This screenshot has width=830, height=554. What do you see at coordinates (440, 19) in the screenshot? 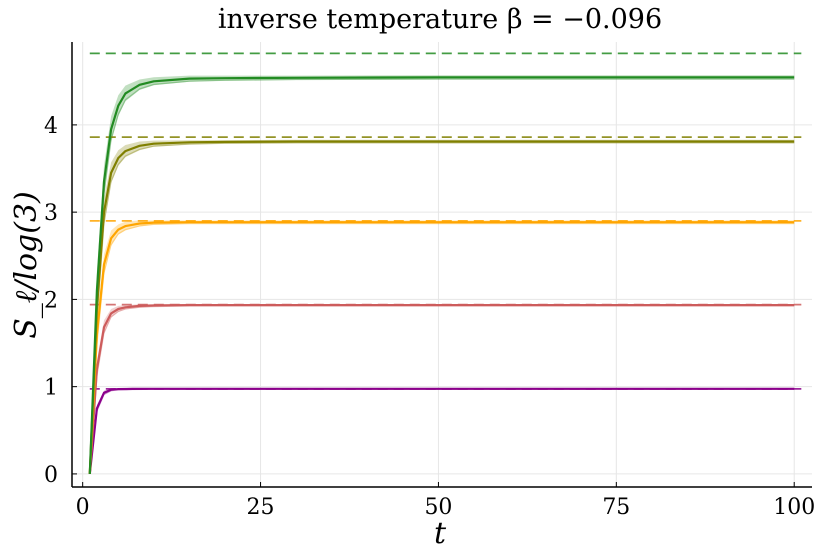
I see `chart-title: inverse temperature β = −0.096` at bounding box center [440, 19].